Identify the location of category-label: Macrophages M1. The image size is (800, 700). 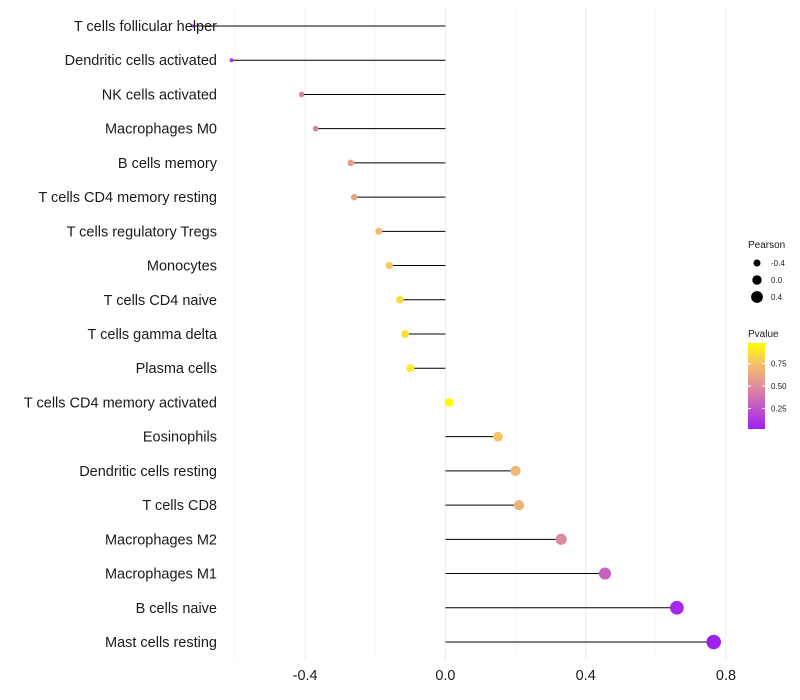
(161, 575).